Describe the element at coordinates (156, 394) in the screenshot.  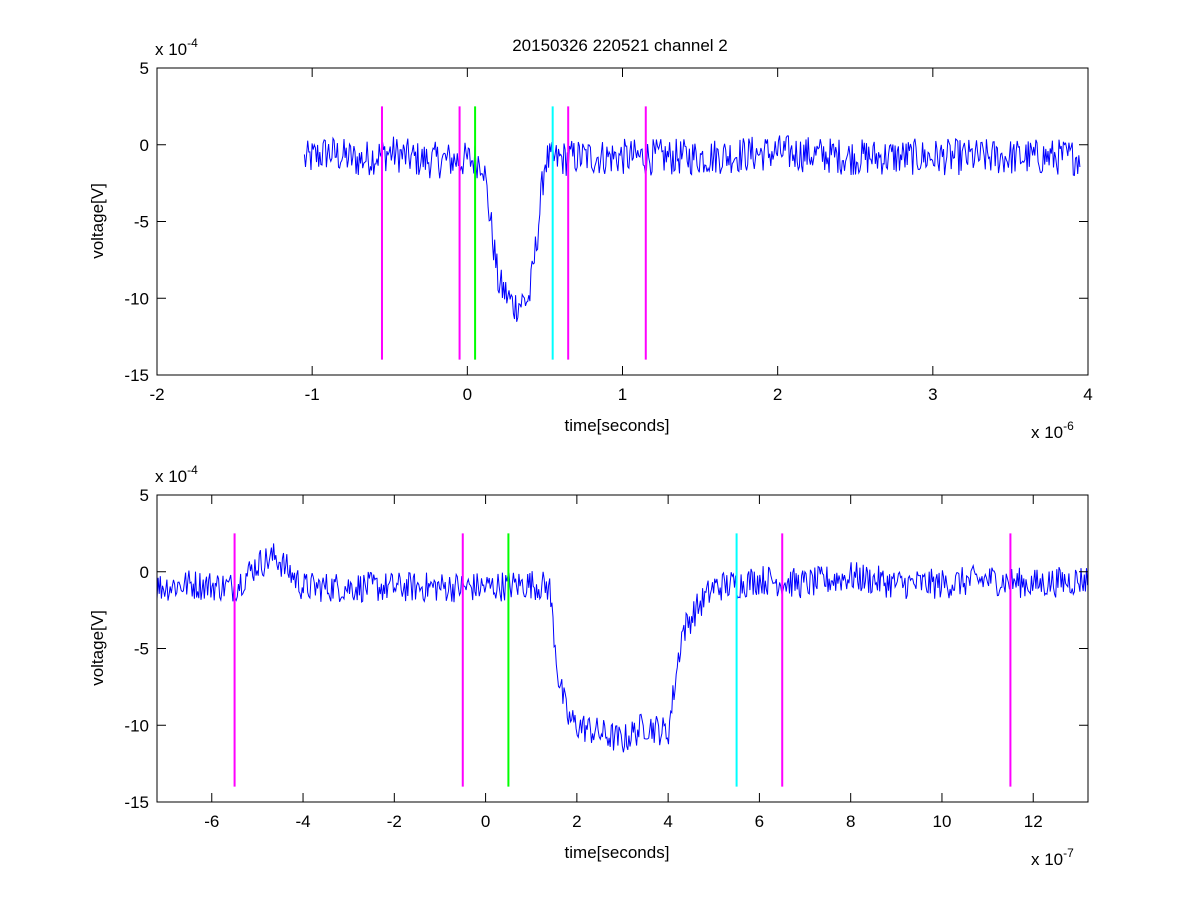
I see `top-x-tick-label: -2` at that location.